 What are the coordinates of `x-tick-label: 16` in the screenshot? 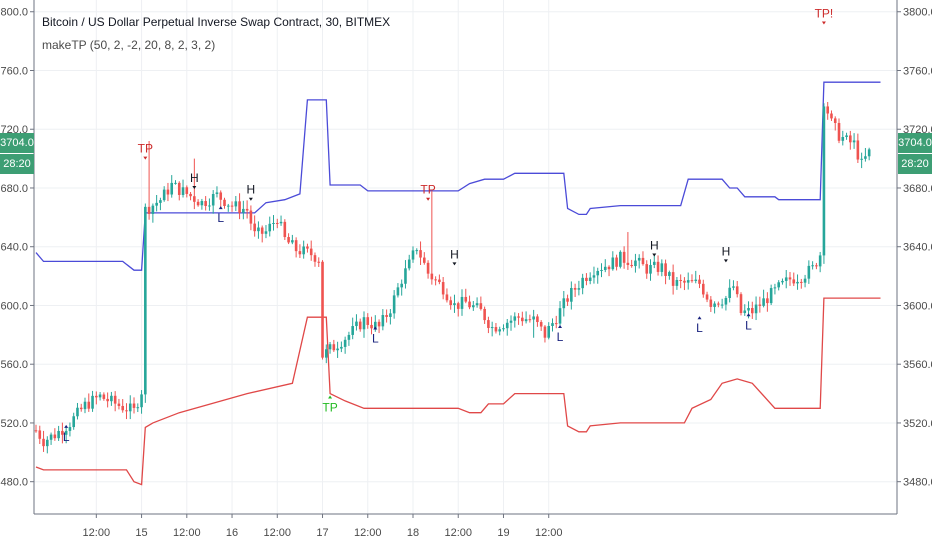 It's located at (232, 533).